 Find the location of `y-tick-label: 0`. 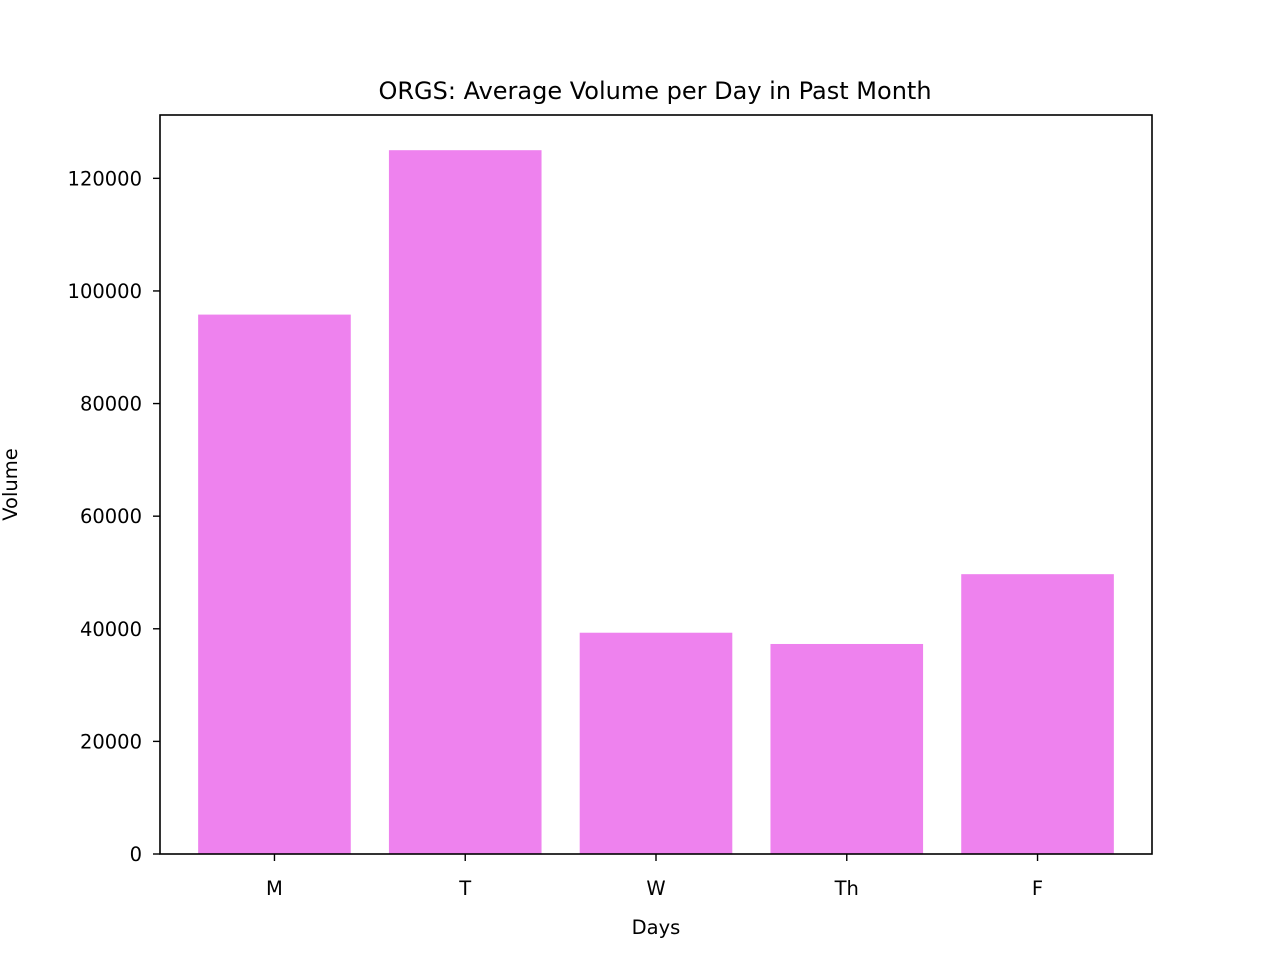

y-tick-label: 0 is located at coordinates (136, 854).